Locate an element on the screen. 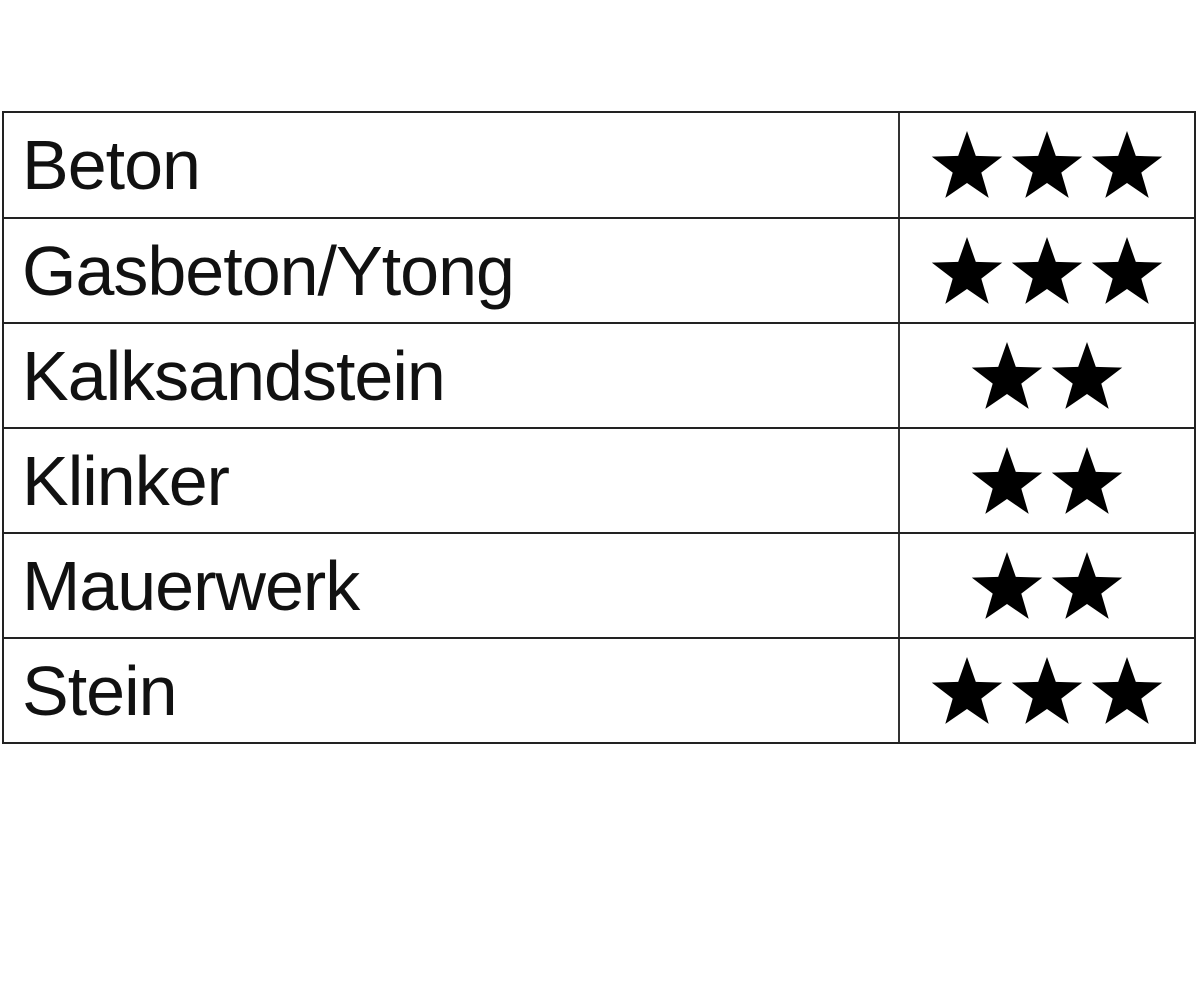  table-row: Gasbeton/Ytong is located at coordinates (599, 269).